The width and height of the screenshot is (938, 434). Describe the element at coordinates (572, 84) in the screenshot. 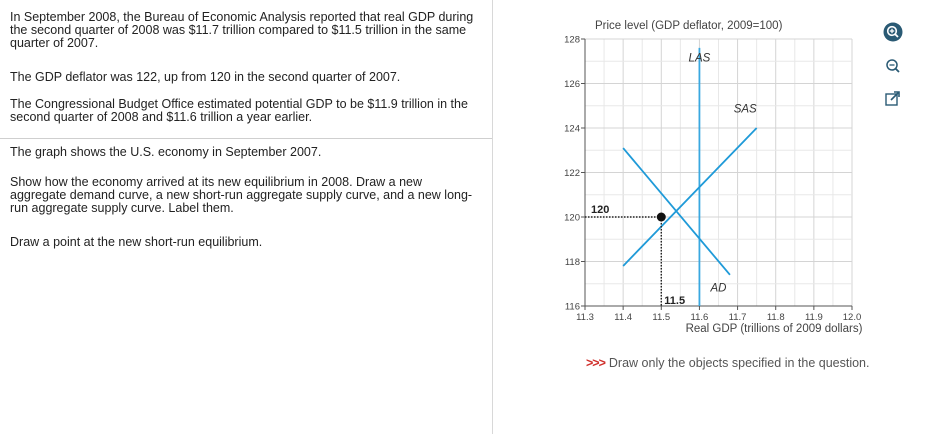

I see `y-tick-label: 126` at that location.